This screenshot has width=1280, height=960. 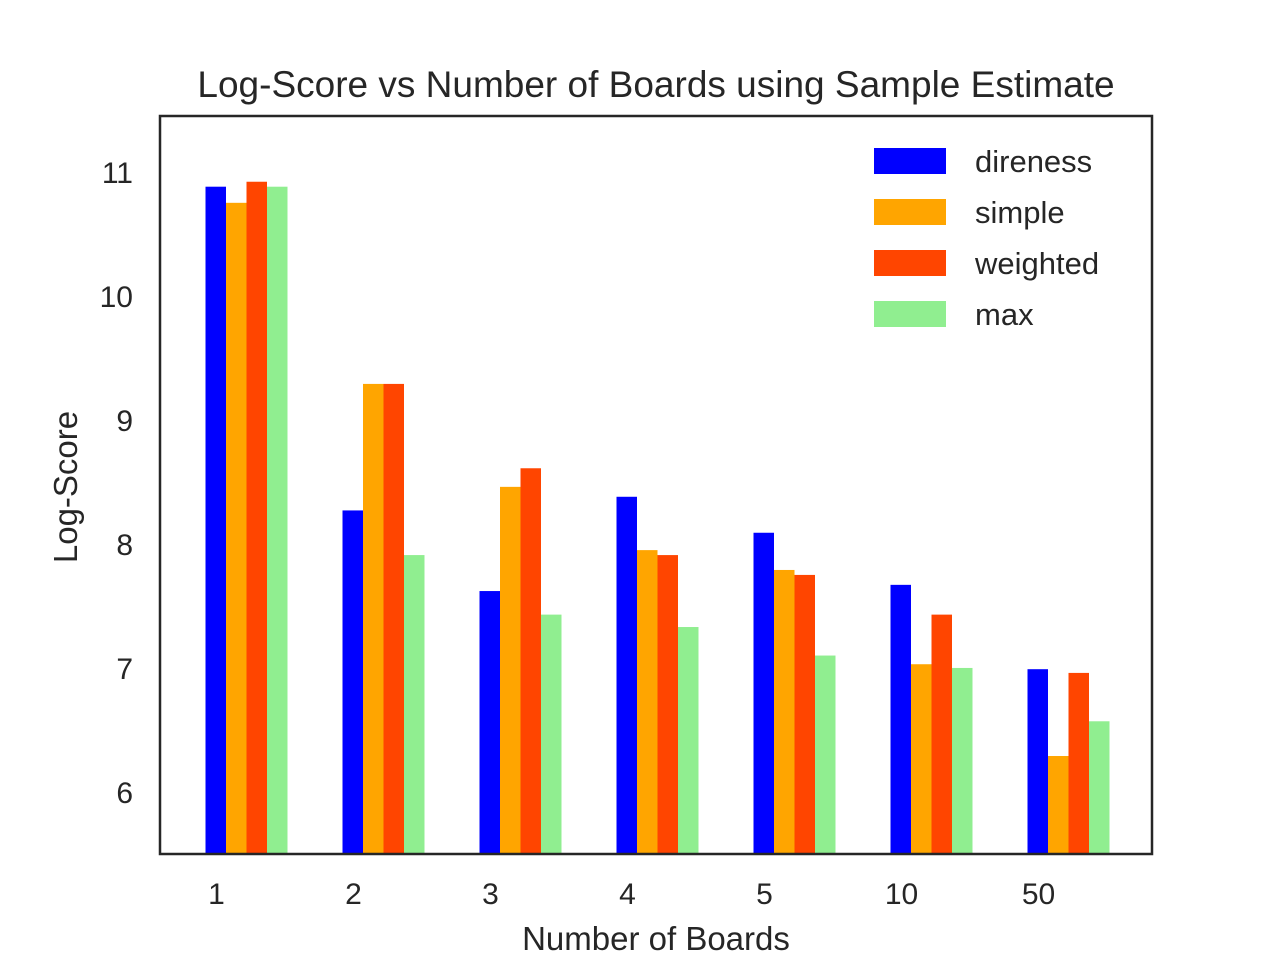 I want to click on legend-label-weighted: weighted, so click(x=1036, y=263).